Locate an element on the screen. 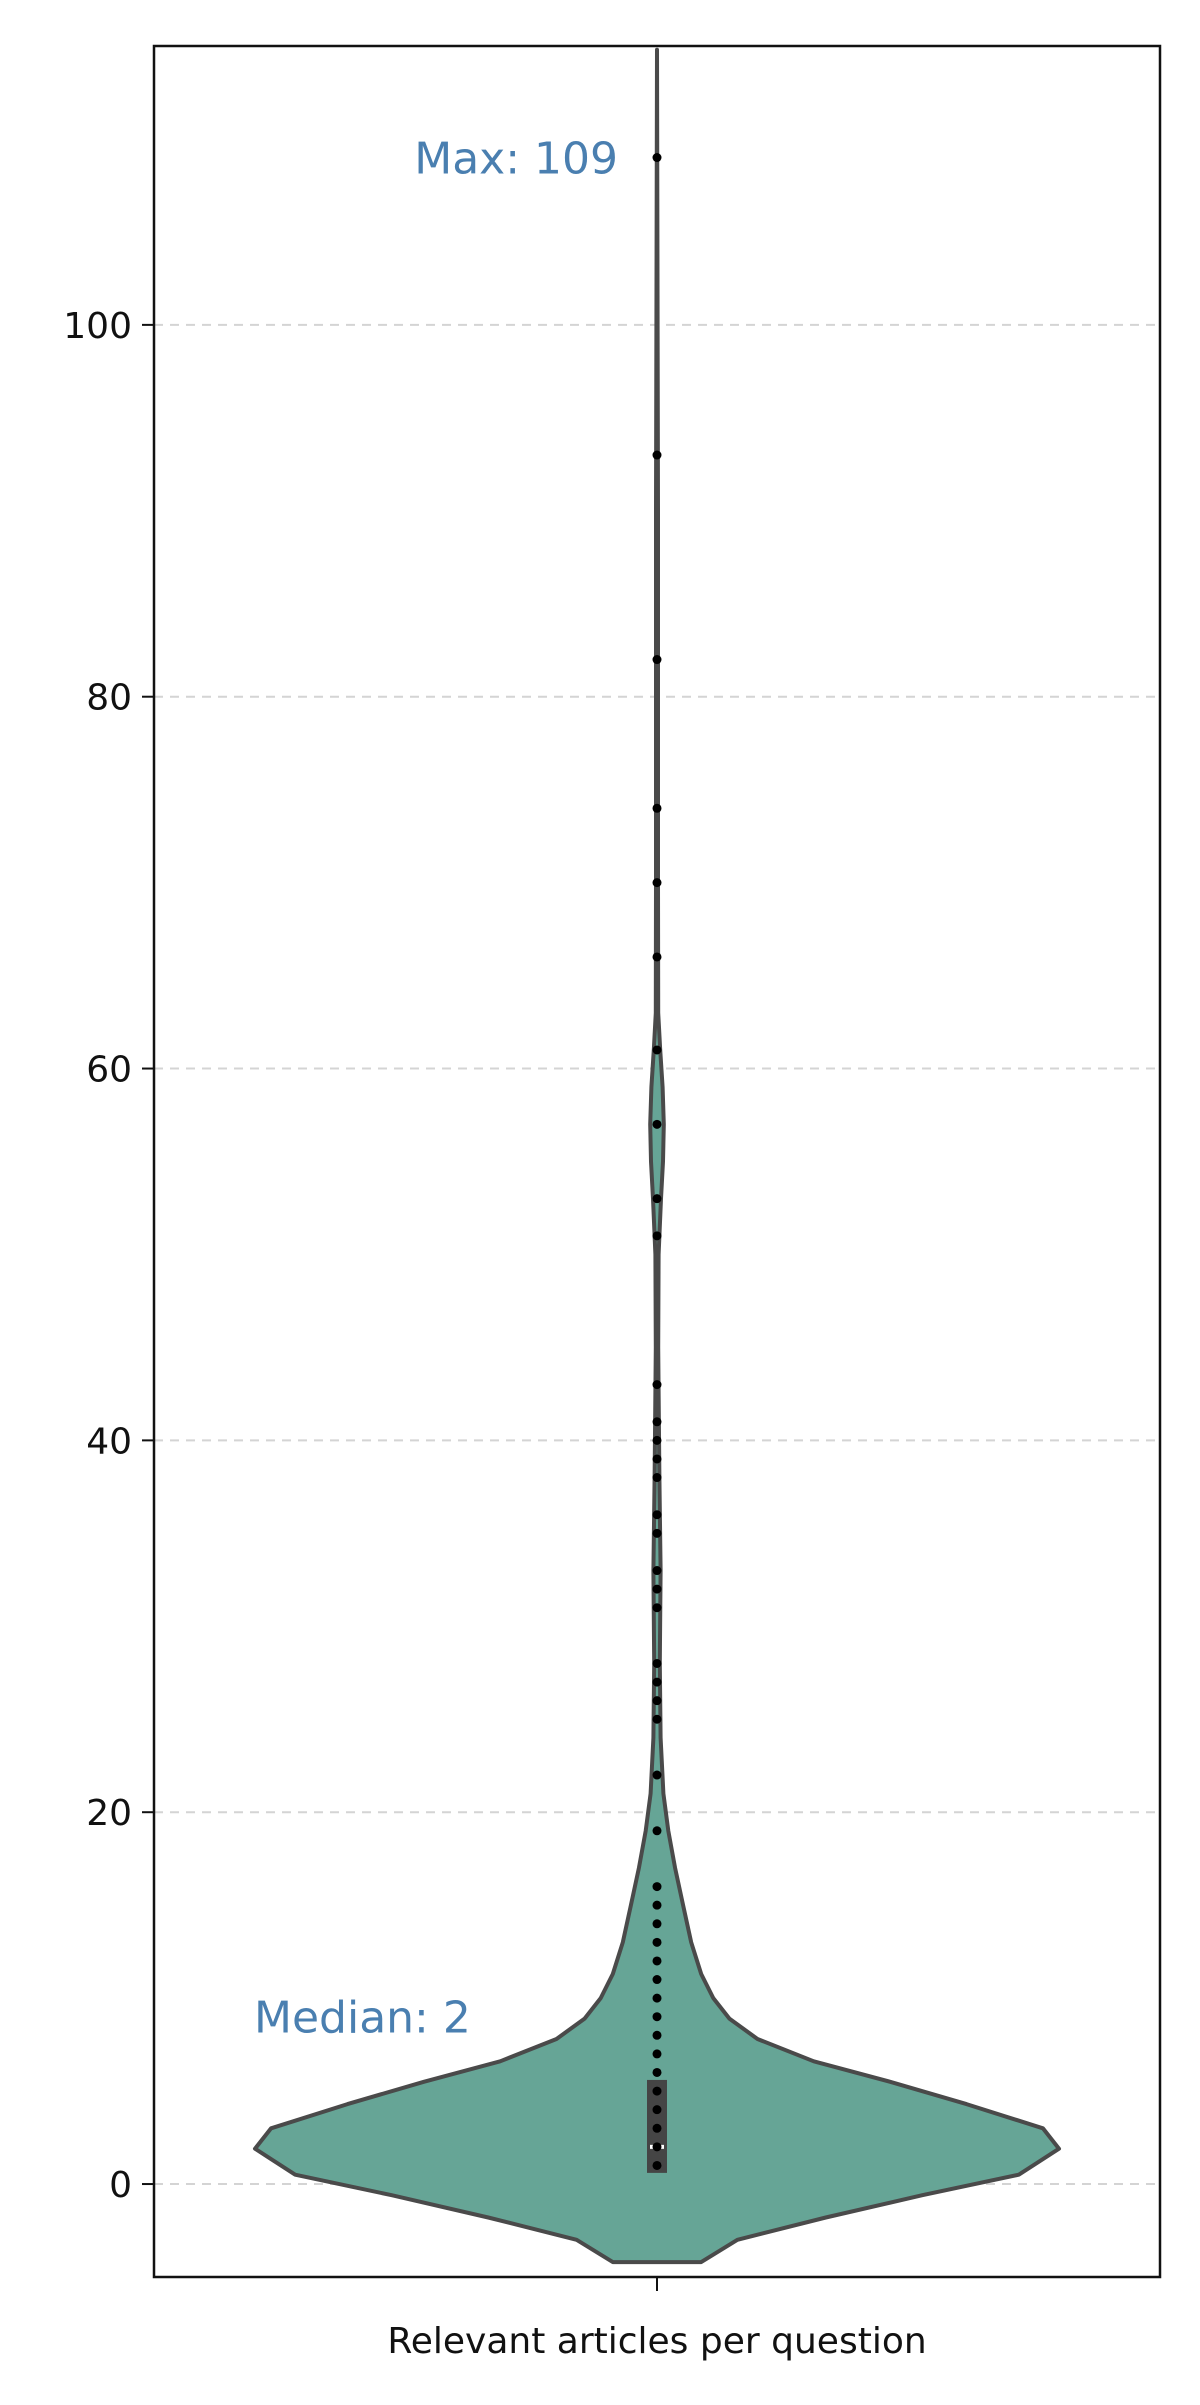 Image resolution: width=1200 pixels, height=2405 pixels. y-tick-label: 100 is located at coordinates (97, 326).